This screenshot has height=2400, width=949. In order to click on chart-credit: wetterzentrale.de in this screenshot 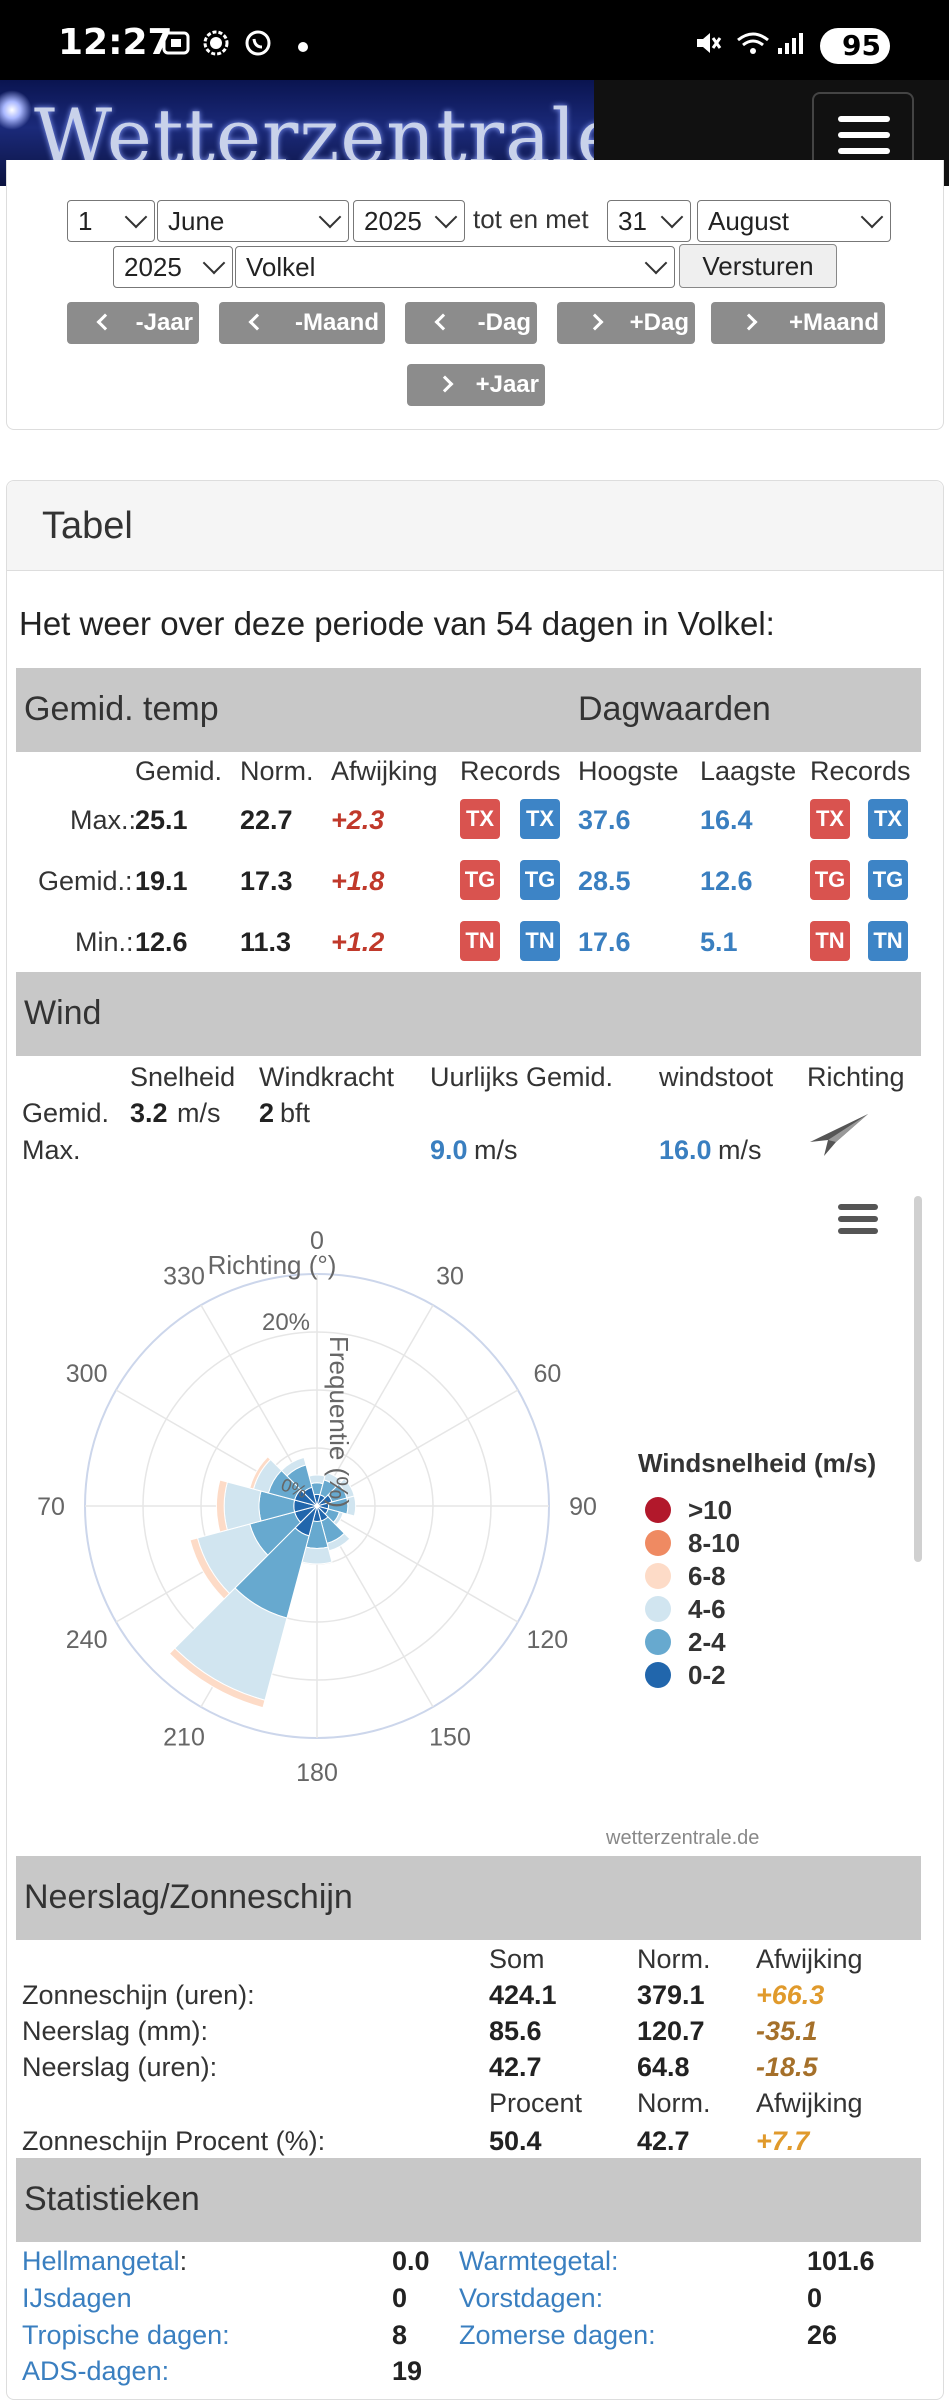, I will do `click(682, 1838)`.